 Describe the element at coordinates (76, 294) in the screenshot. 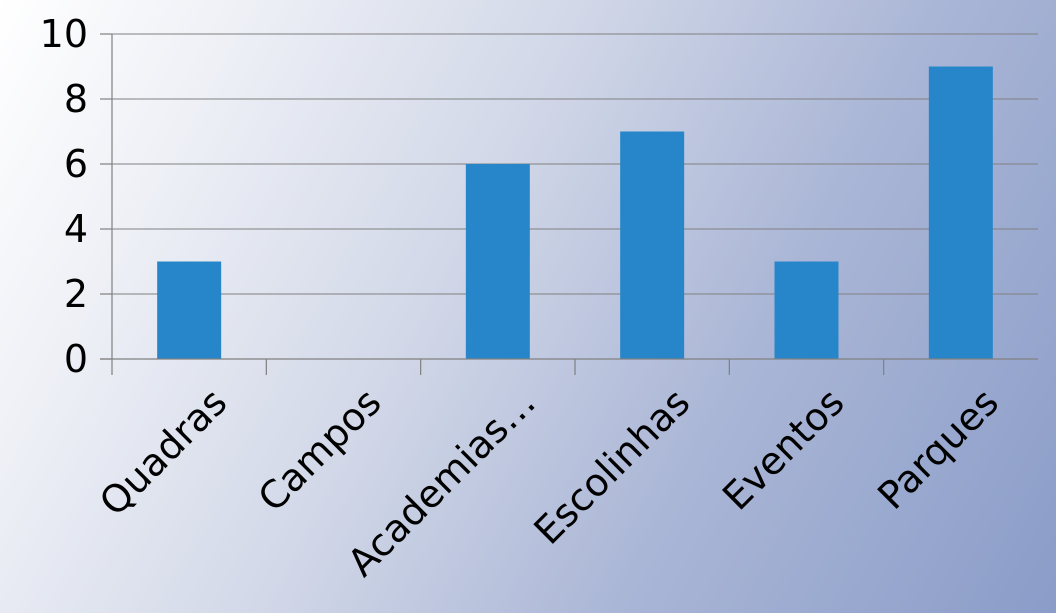

I see `y-tick-label: 2` at that location.